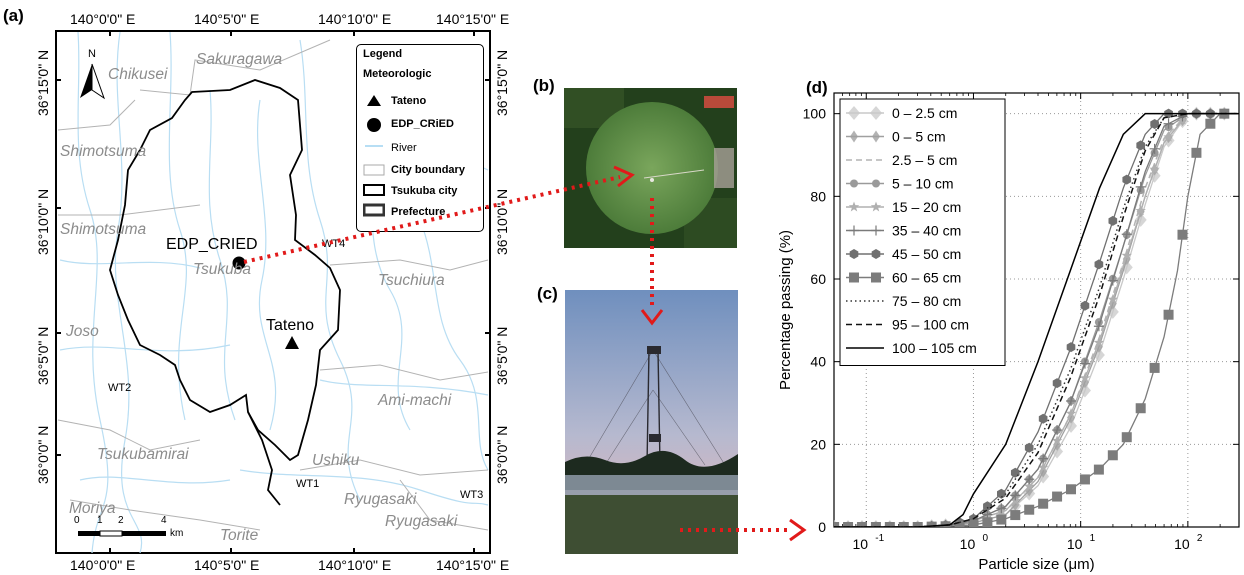 This screenshot has height=575, width=1244. I want to click on bottom-lon-label: 140°0'0" E, so click(103, 565).